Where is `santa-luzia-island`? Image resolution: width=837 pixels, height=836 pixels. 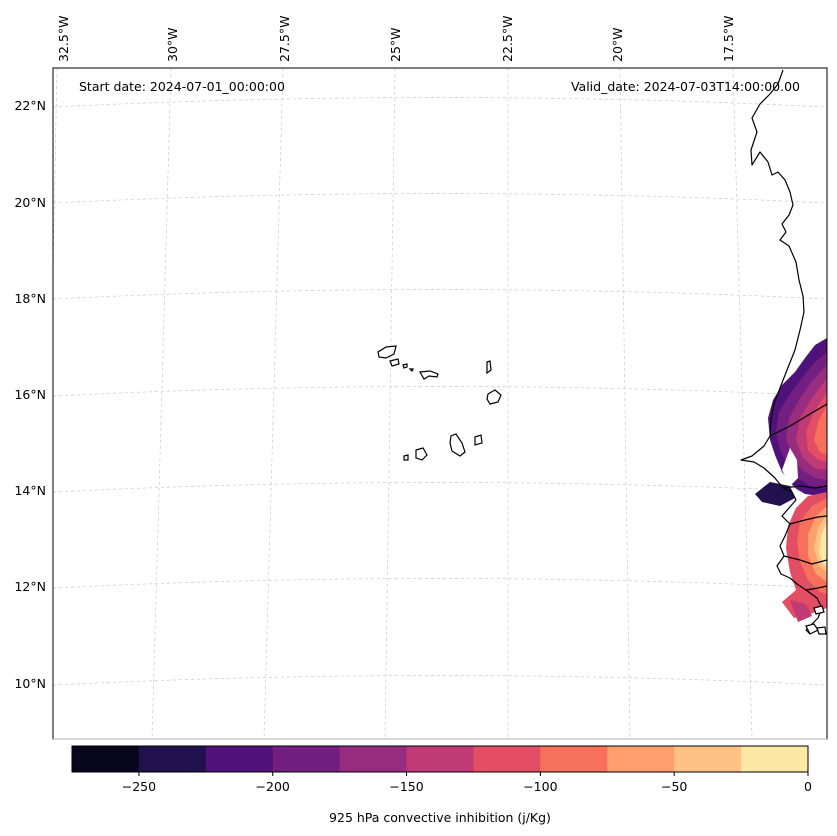 santa-luzia-island is located at coordinates (405, 366).